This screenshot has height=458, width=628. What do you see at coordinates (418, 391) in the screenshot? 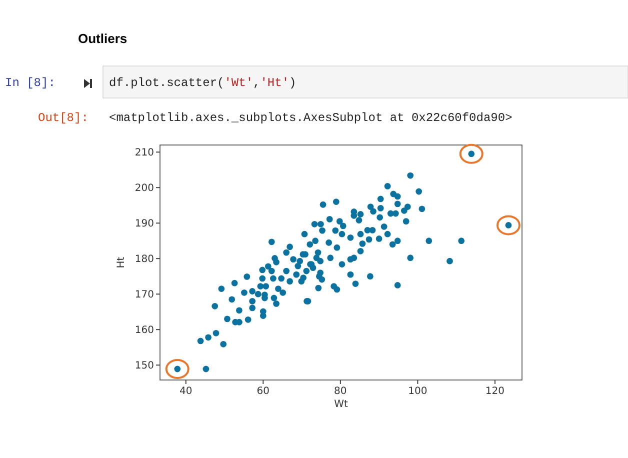
I see `x-tick-label: 100` at bounding box center [418, 391].